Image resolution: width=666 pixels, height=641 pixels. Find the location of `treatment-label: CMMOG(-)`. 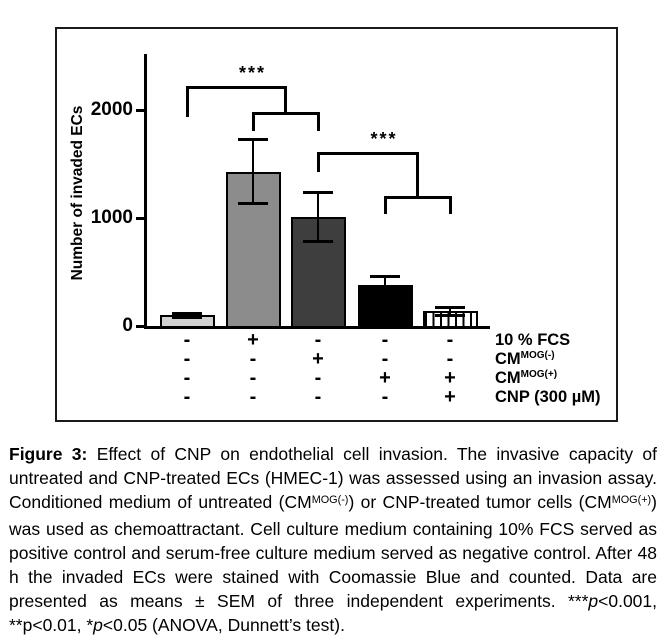

treatment-label: CMMOG(-) is located at coordinates (525, 359).